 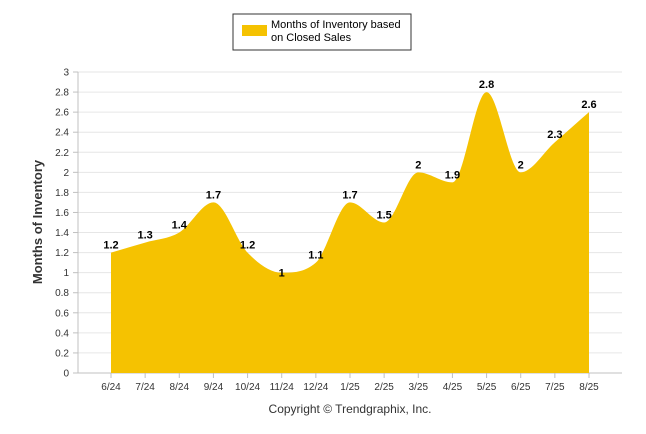 I want to click on x-tick-label: 9/24, so click(x=214, y=387).